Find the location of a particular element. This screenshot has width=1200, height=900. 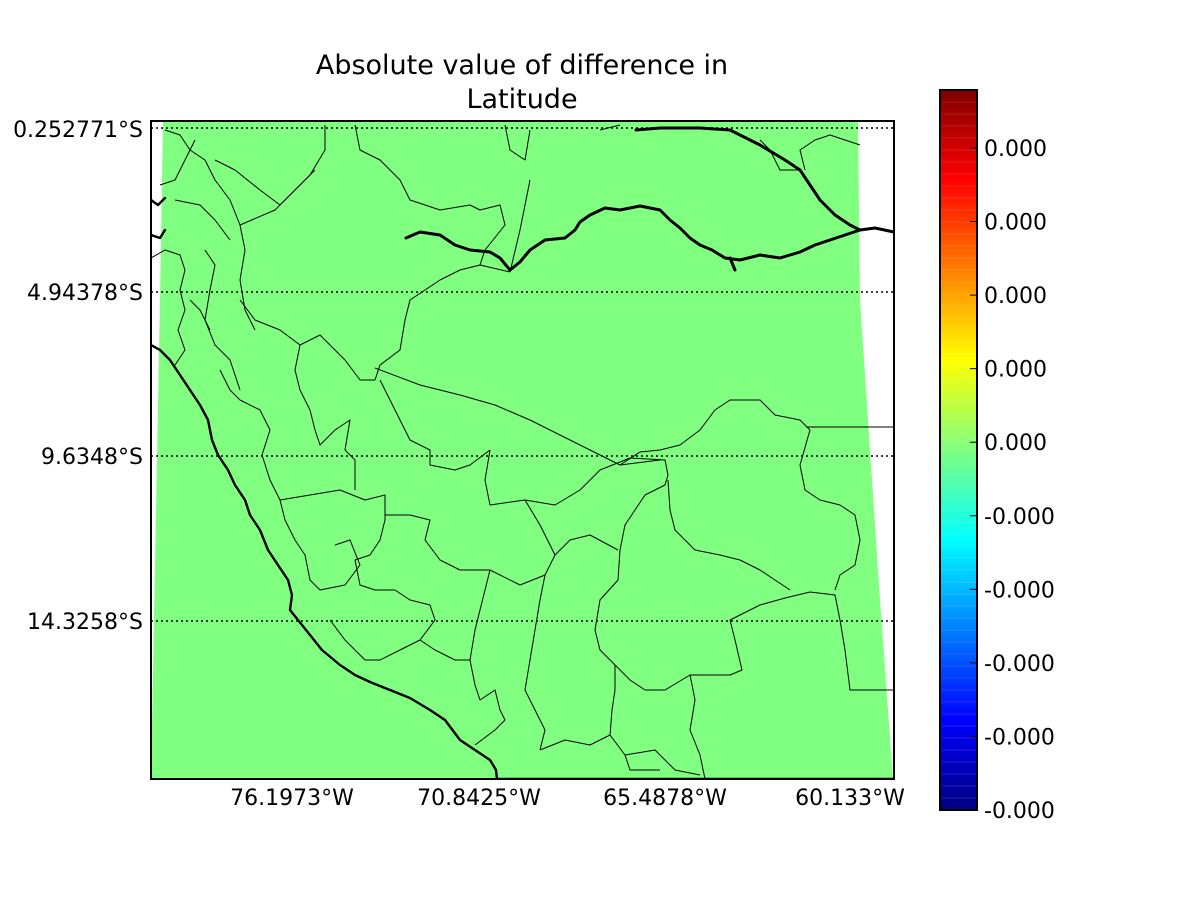

colorbar-bands is located at coordinates (958, 450).